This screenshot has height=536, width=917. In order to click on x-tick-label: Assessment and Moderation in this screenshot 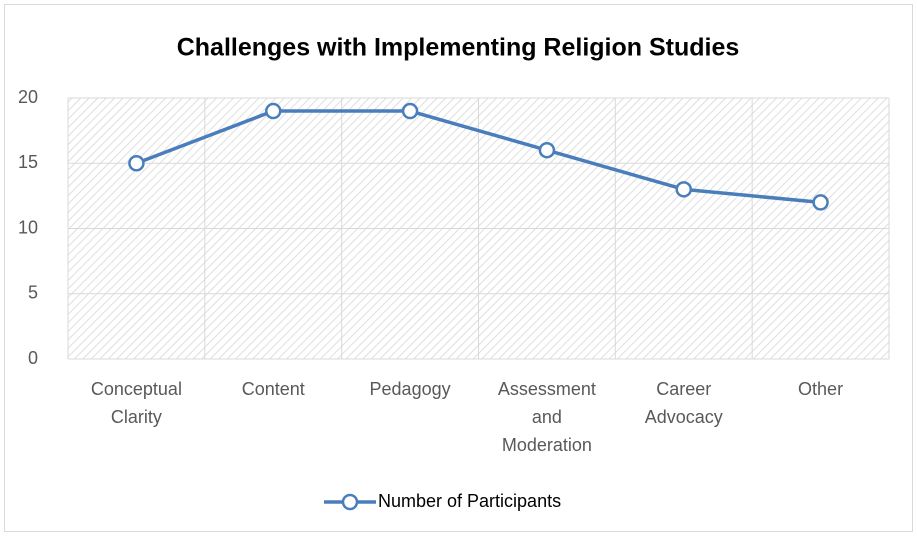, I will do `click(546, 417)`.